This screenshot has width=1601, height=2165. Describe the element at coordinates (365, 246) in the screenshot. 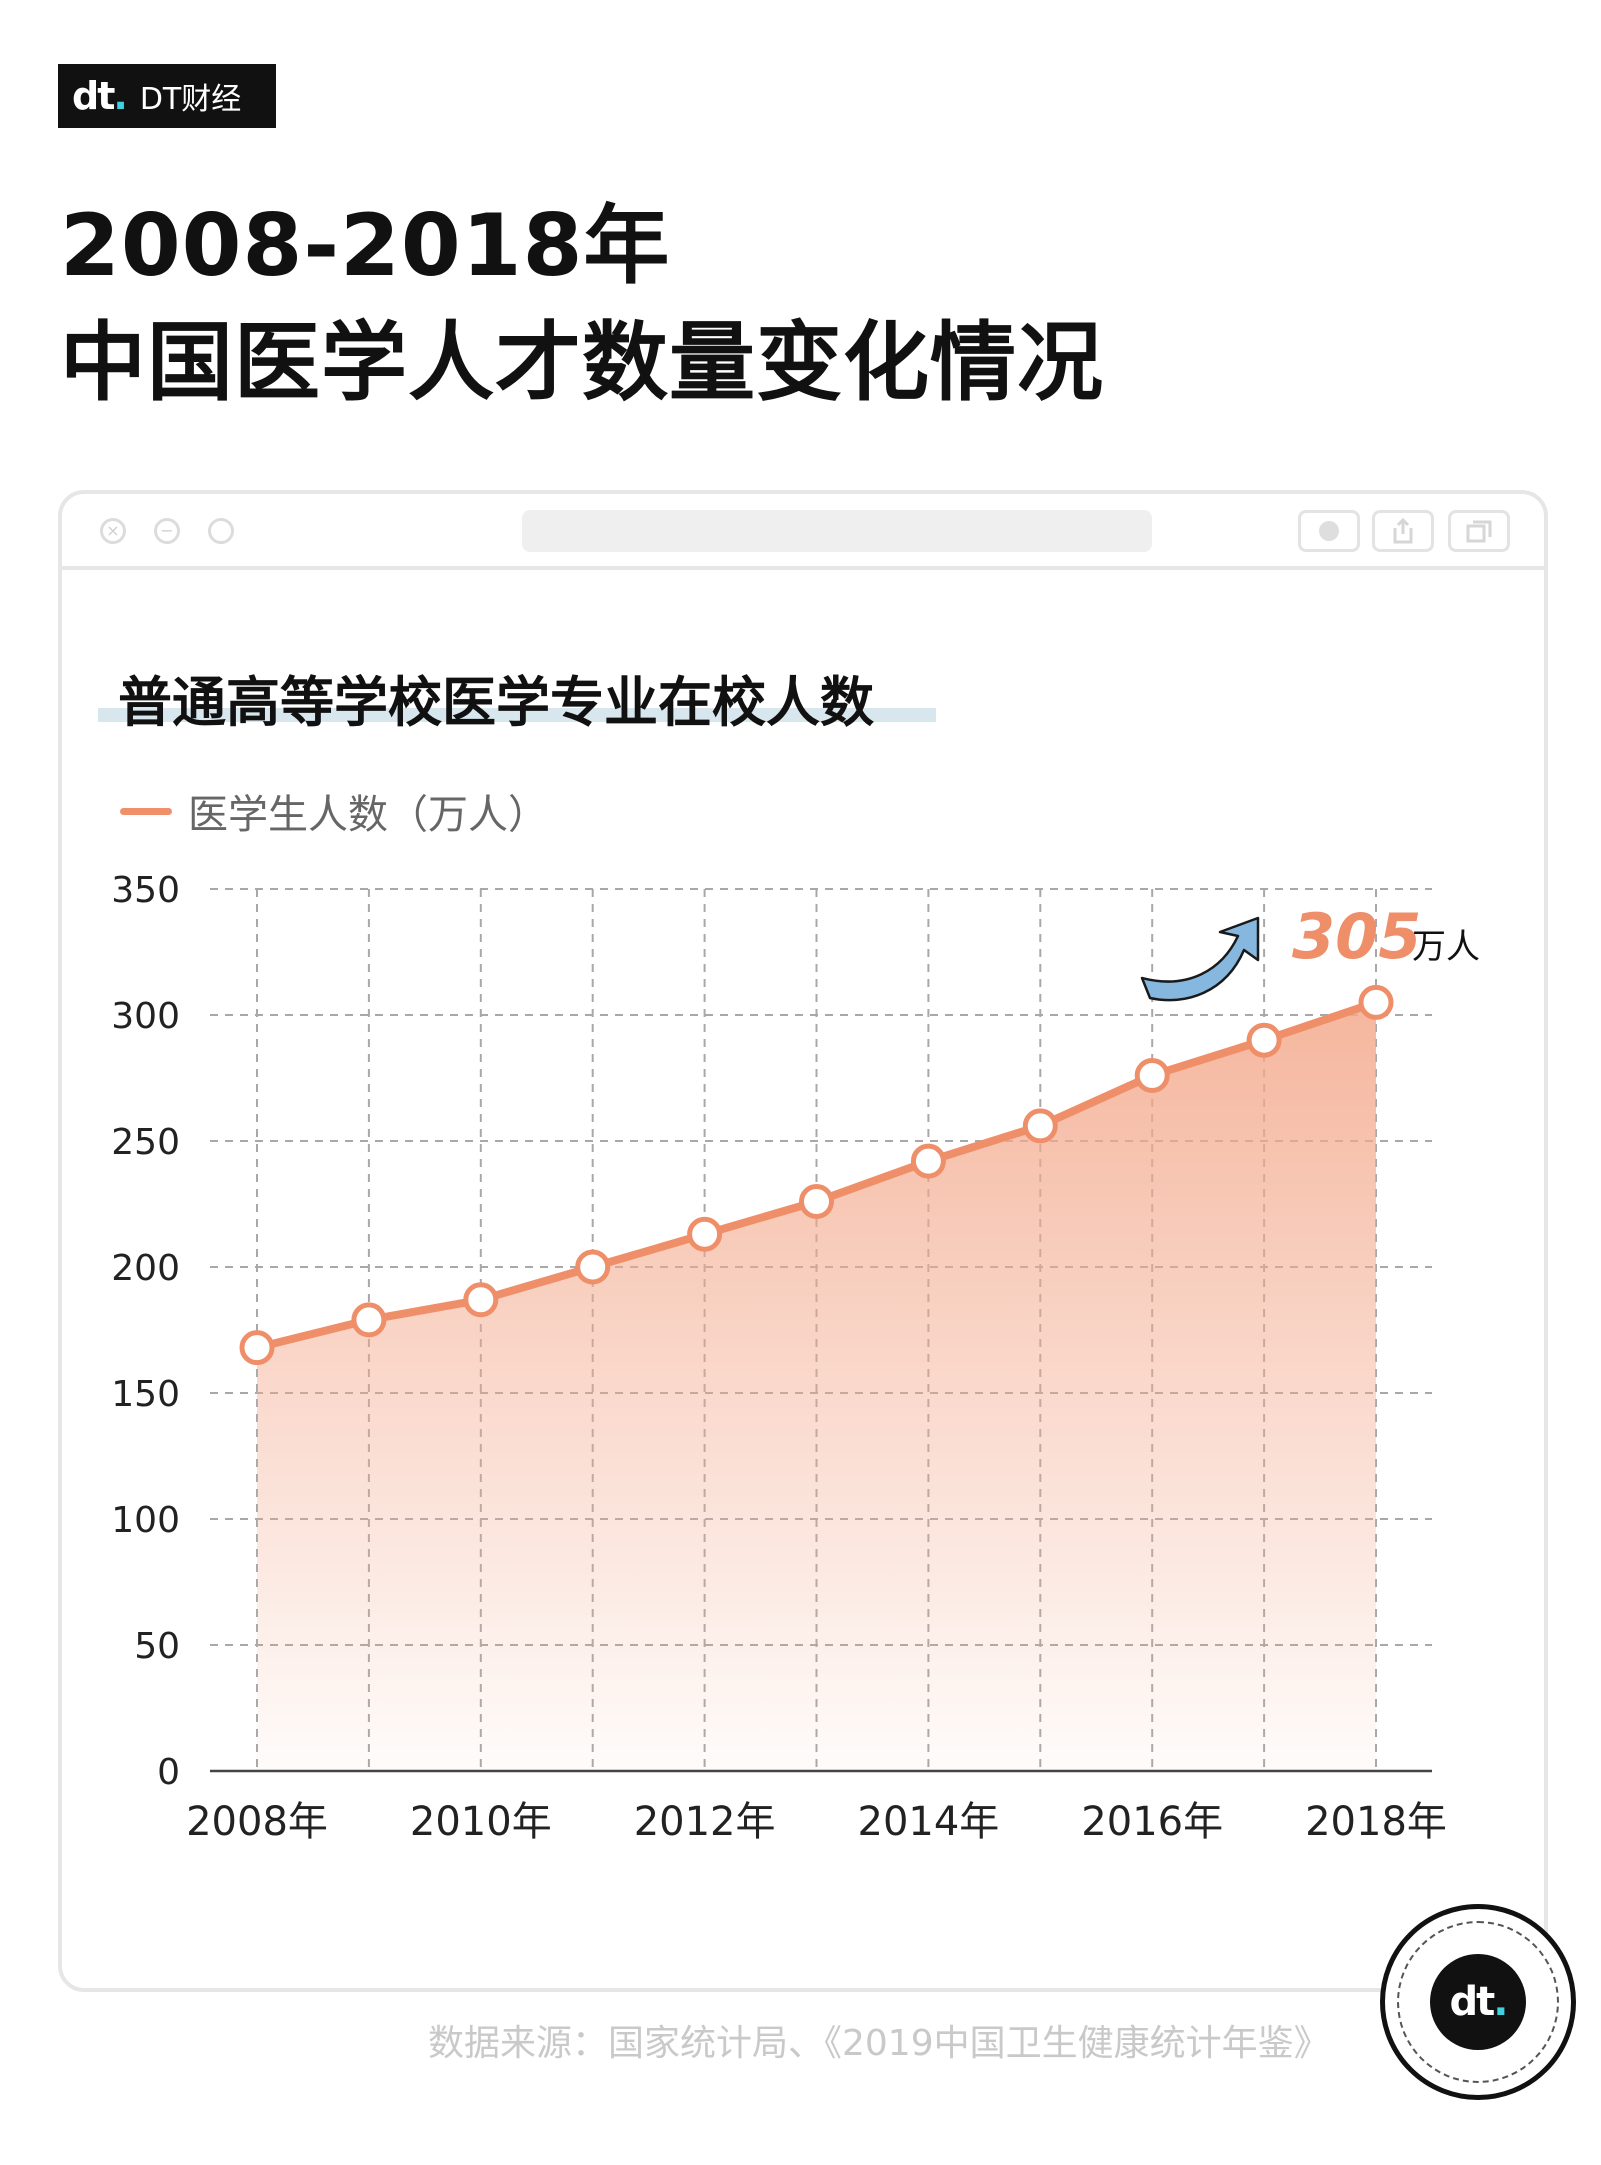

I see `page-title-line1: 2008-2018年` at that location.